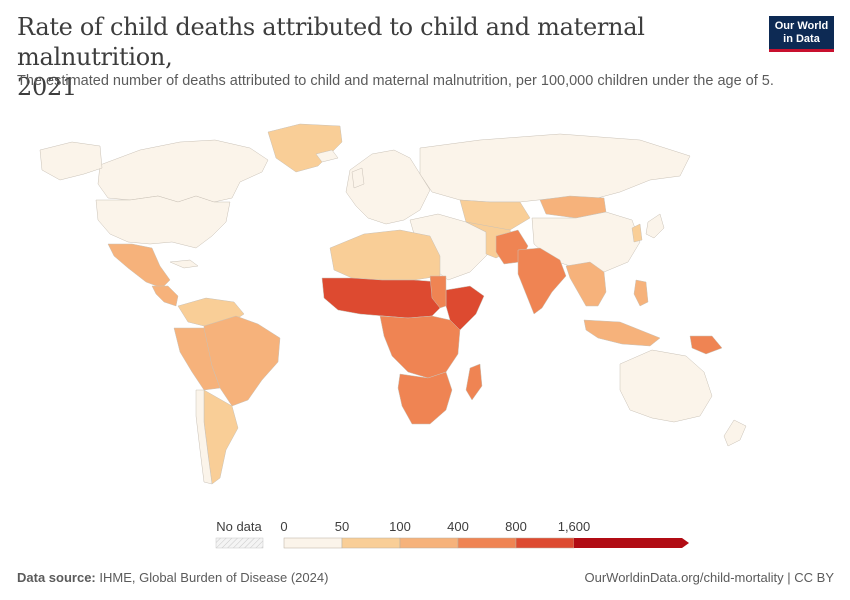 The image size is (850, 600). I want to click on logo-line-1: Our World, so click(801, 26).